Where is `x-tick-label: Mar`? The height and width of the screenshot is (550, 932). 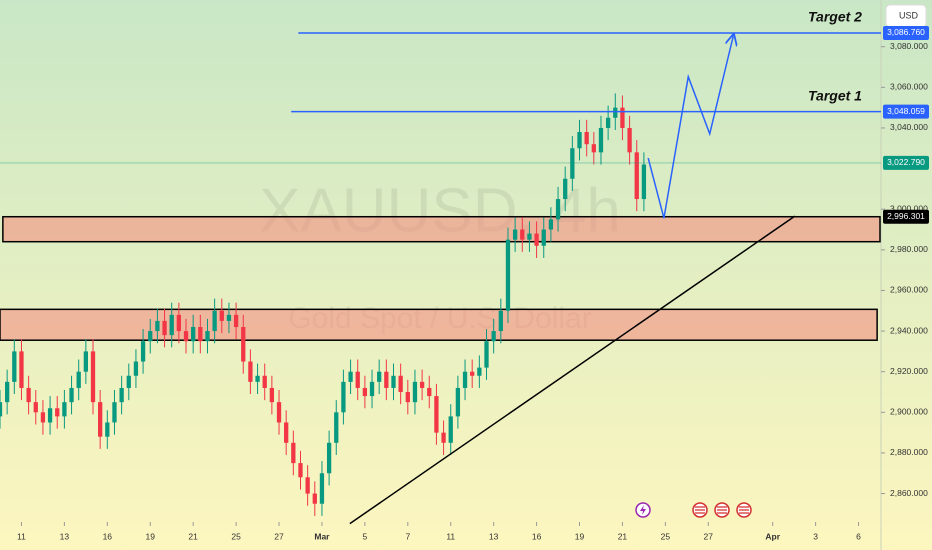 x-tick-label: Mar is located at coordinates (322, 536).